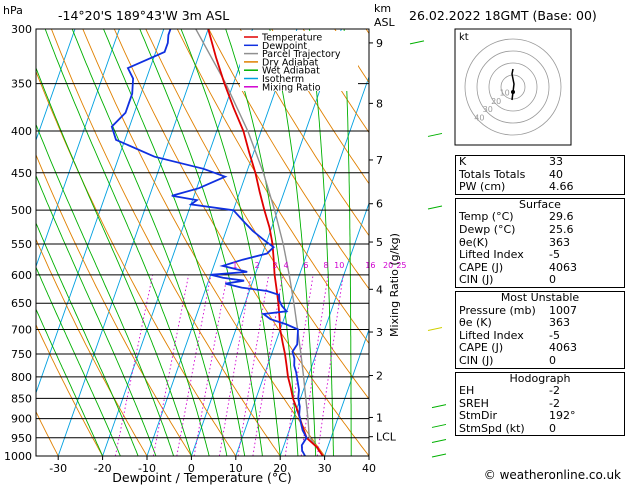 This screenshot has height=486, width=629. I want to click on k-index-label: K, so click(463, 161).